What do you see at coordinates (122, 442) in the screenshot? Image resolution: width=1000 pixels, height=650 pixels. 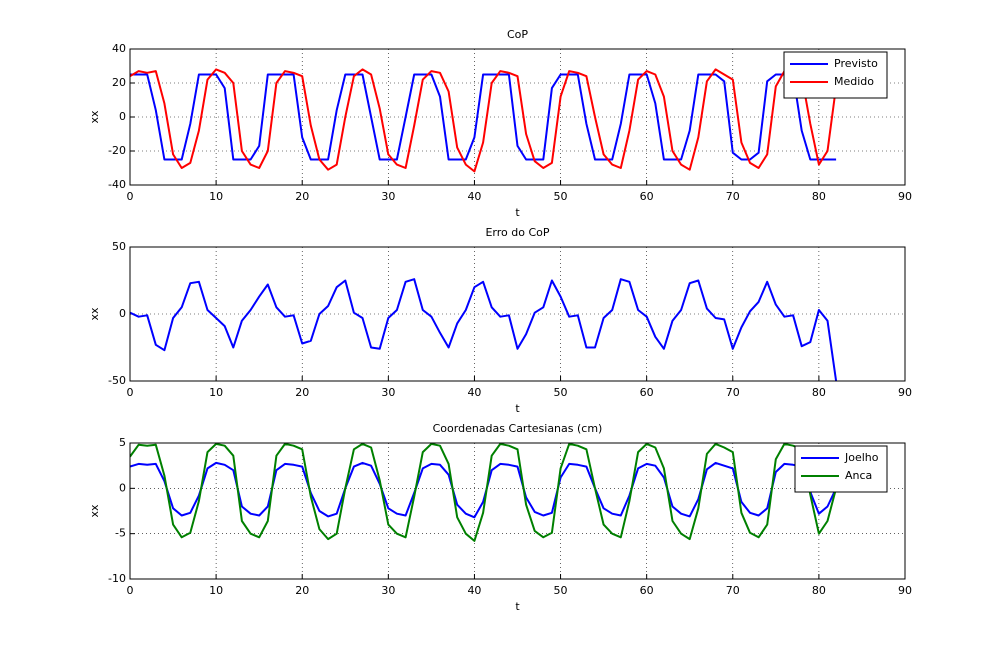 I see `y-tick-label: 5` at bounding box center [122, 442].